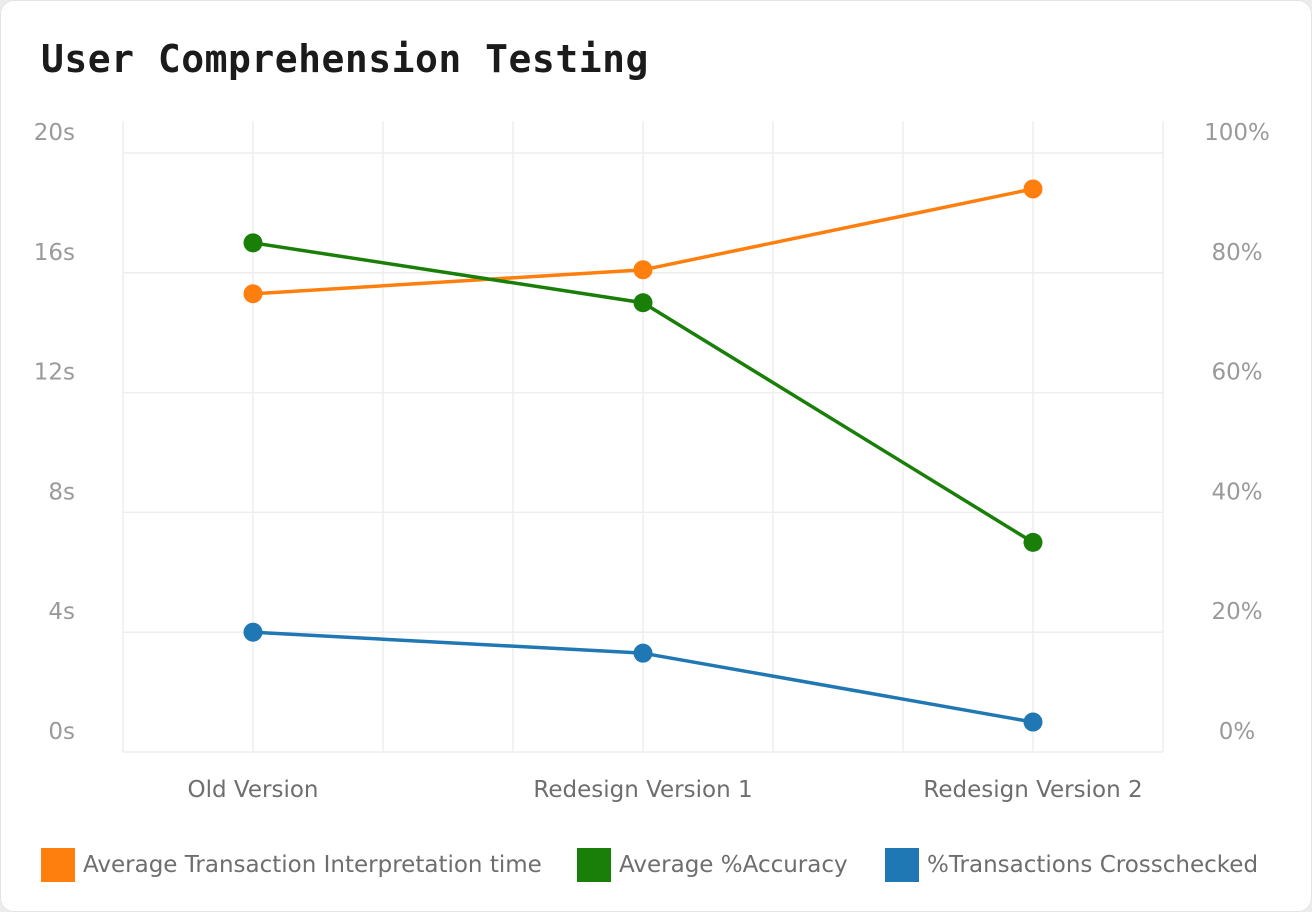 Image resolution: width=1312 pixels, height=912 pixels. I want to click on y-right-tick-label: 0%, so click(1237, 732).